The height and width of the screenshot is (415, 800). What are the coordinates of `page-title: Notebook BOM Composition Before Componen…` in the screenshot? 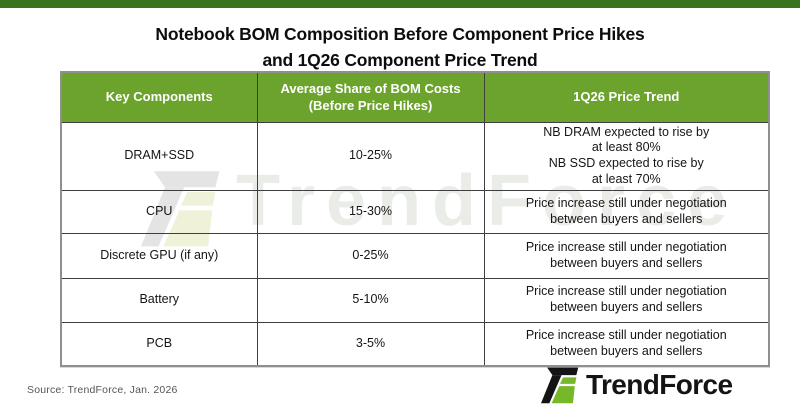 It's located at (400, 47).